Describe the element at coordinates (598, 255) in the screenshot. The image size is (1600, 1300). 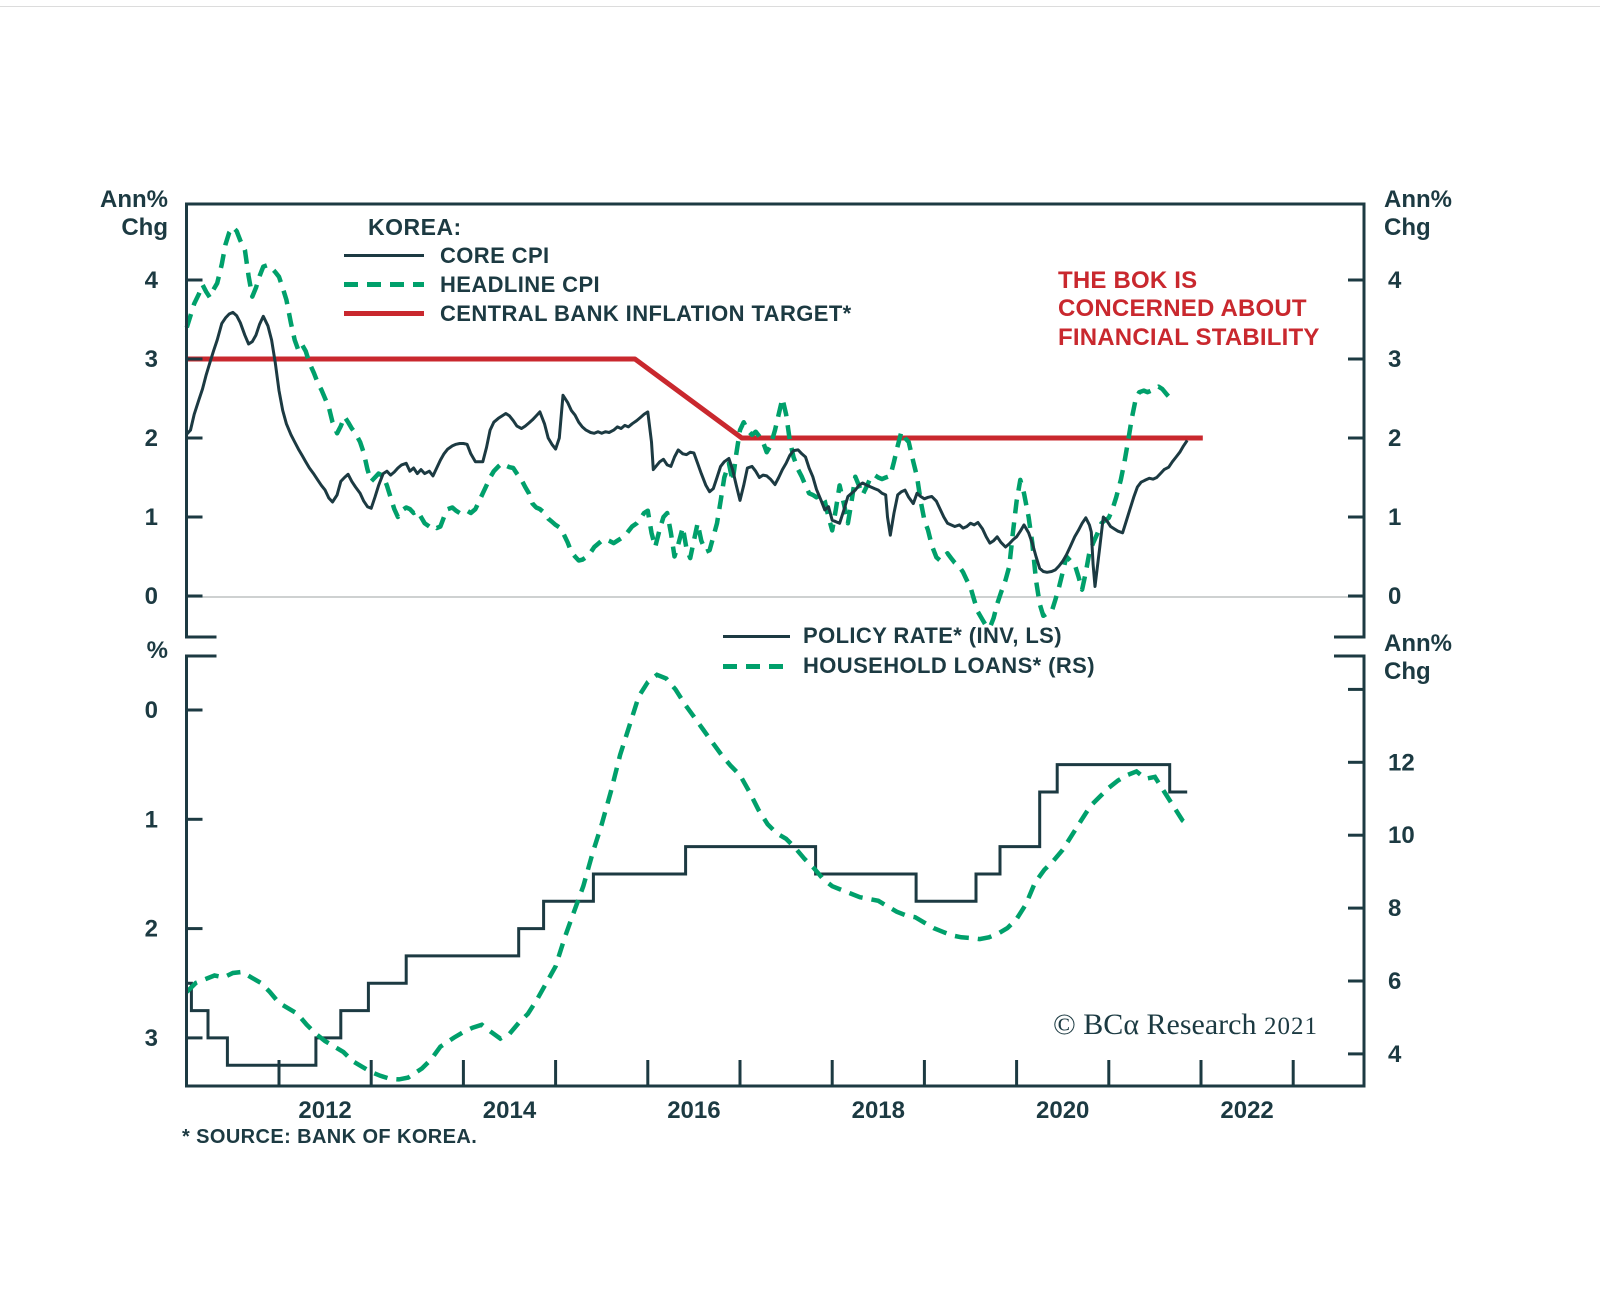
I see `legend-entry-core-cpi: CORE CPI` at that location.